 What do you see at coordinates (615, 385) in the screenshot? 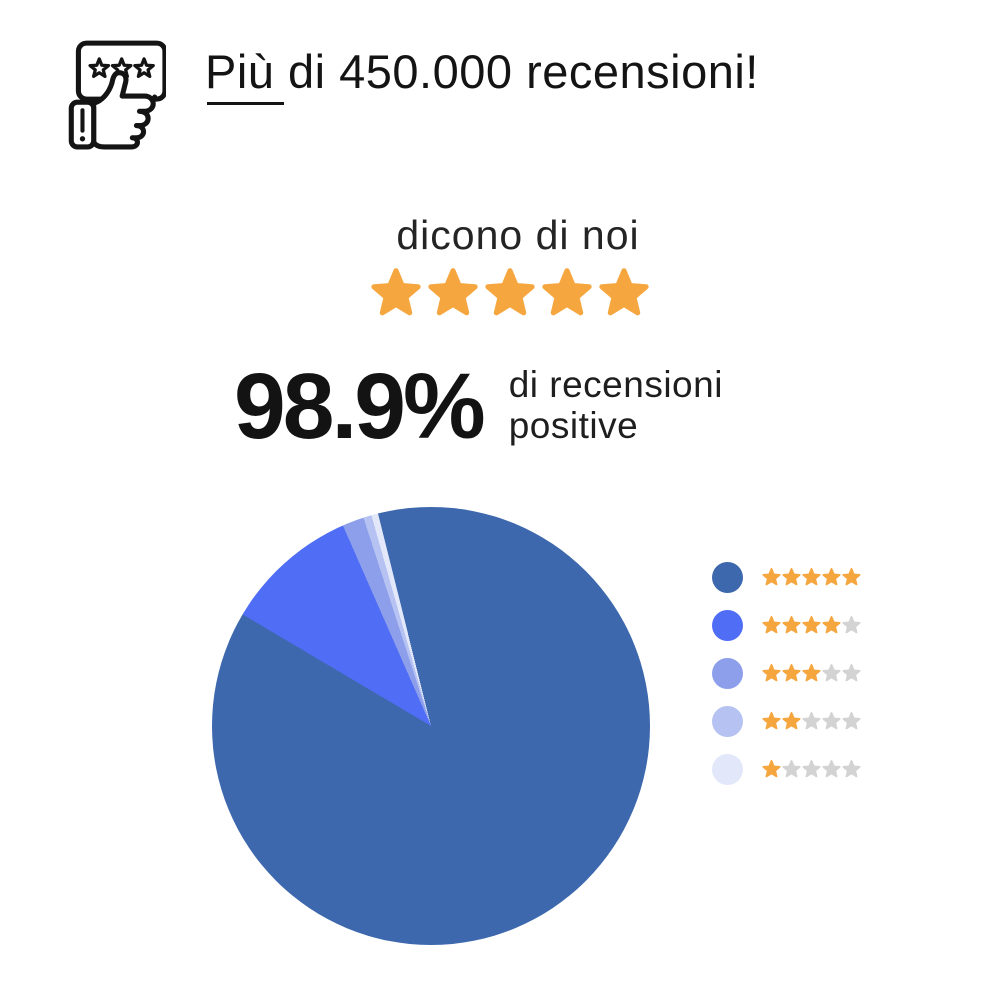
I see `stat-label-line1: di recensioni` at bounding box center [615, 385].